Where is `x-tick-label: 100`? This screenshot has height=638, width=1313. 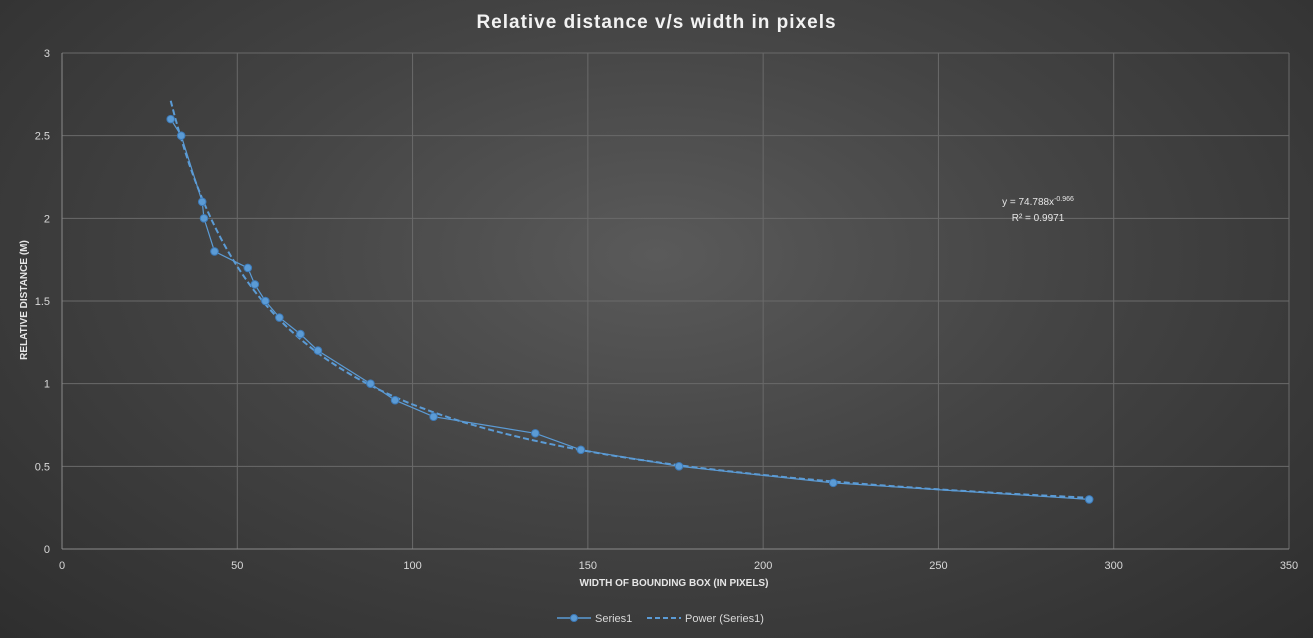 x-tick-label: 100 is located at coordinates (412, 566).